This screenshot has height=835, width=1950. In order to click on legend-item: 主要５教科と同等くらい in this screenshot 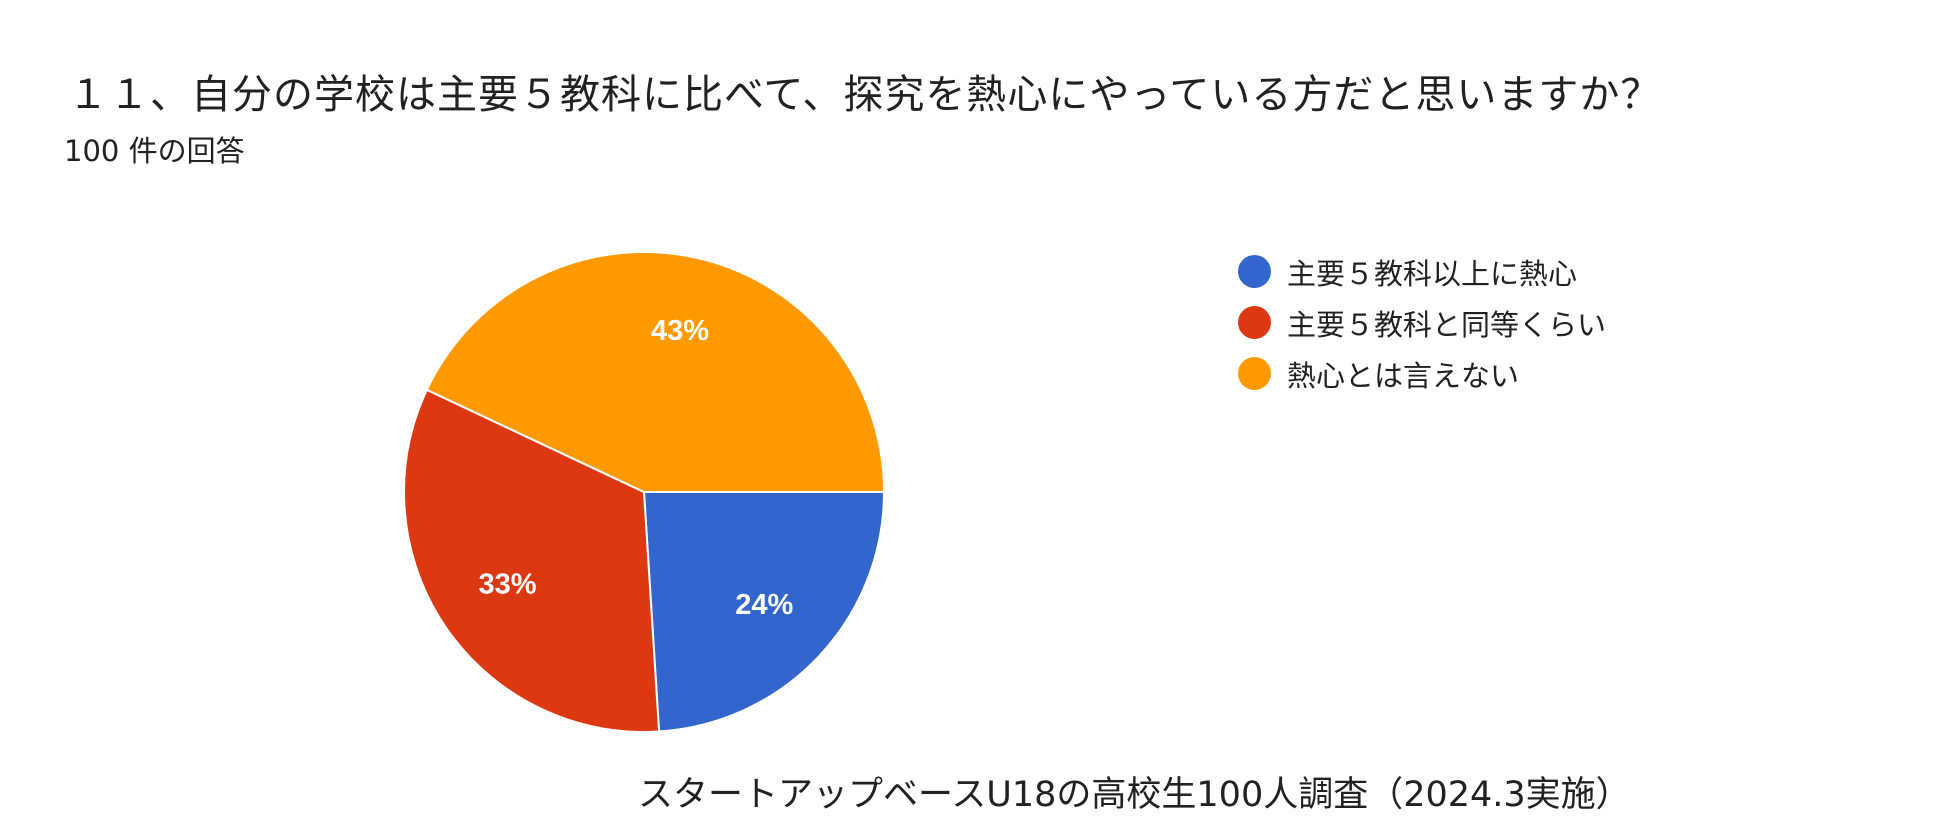, I will do `click(1422, 322)`.